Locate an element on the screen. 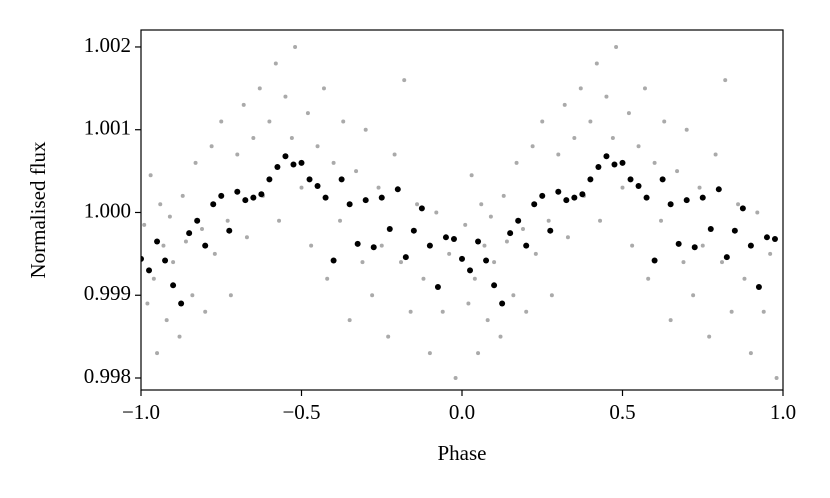 The height and width of the screenshot is (498, 830). y-tick-label: 0.999 is located at coordinates (107, 293).